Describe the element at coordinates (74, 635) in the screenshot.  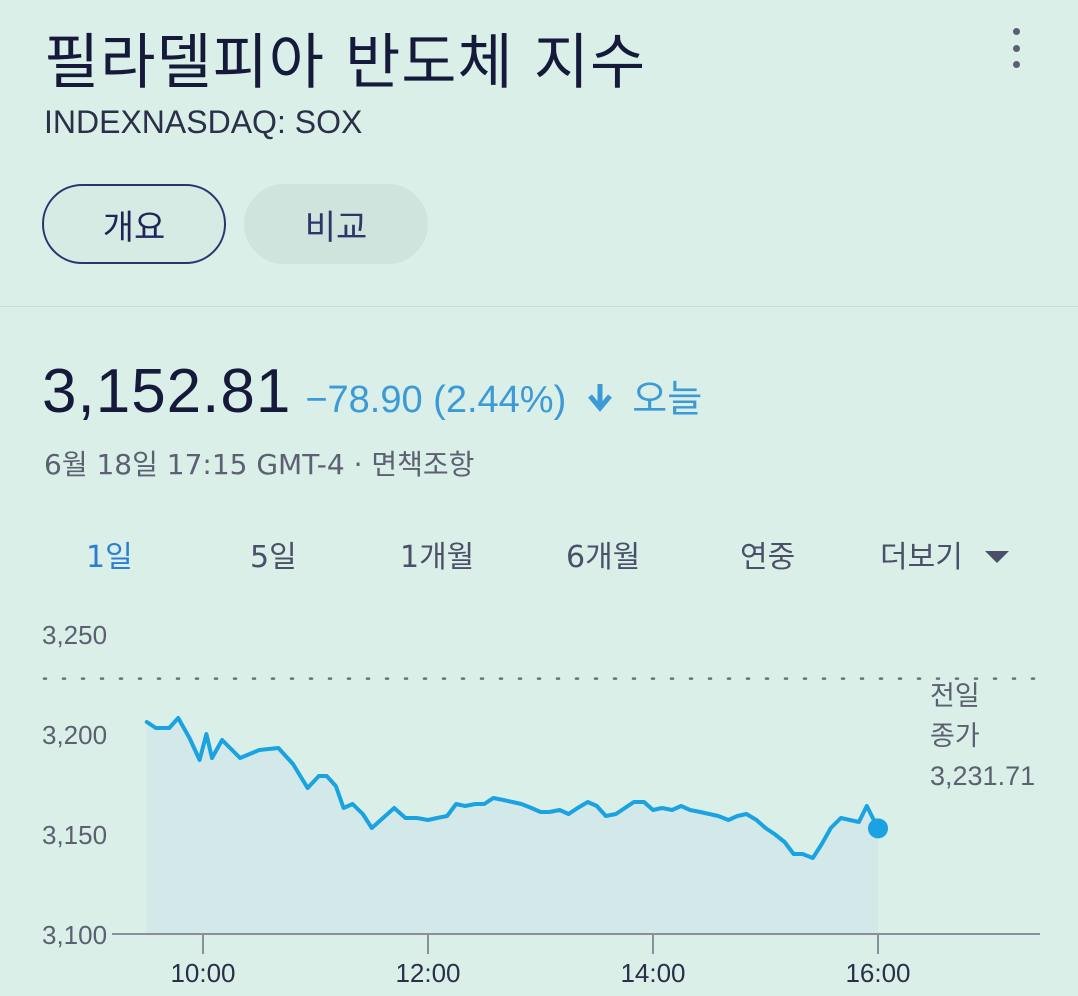
I see `y-tick-label: 3,250` at that location.